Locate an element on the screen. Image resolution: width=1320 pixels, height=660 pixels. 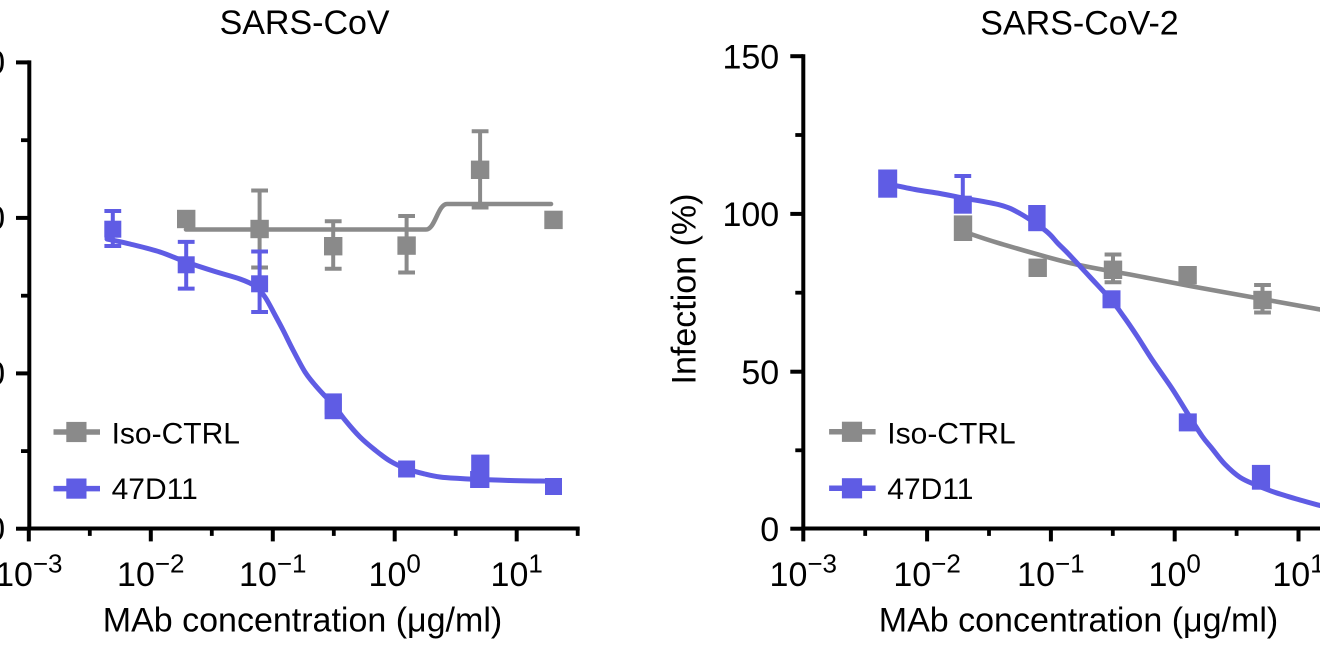
svg-text: SARS-CoV-2 is located at coordinates (1079, 23).